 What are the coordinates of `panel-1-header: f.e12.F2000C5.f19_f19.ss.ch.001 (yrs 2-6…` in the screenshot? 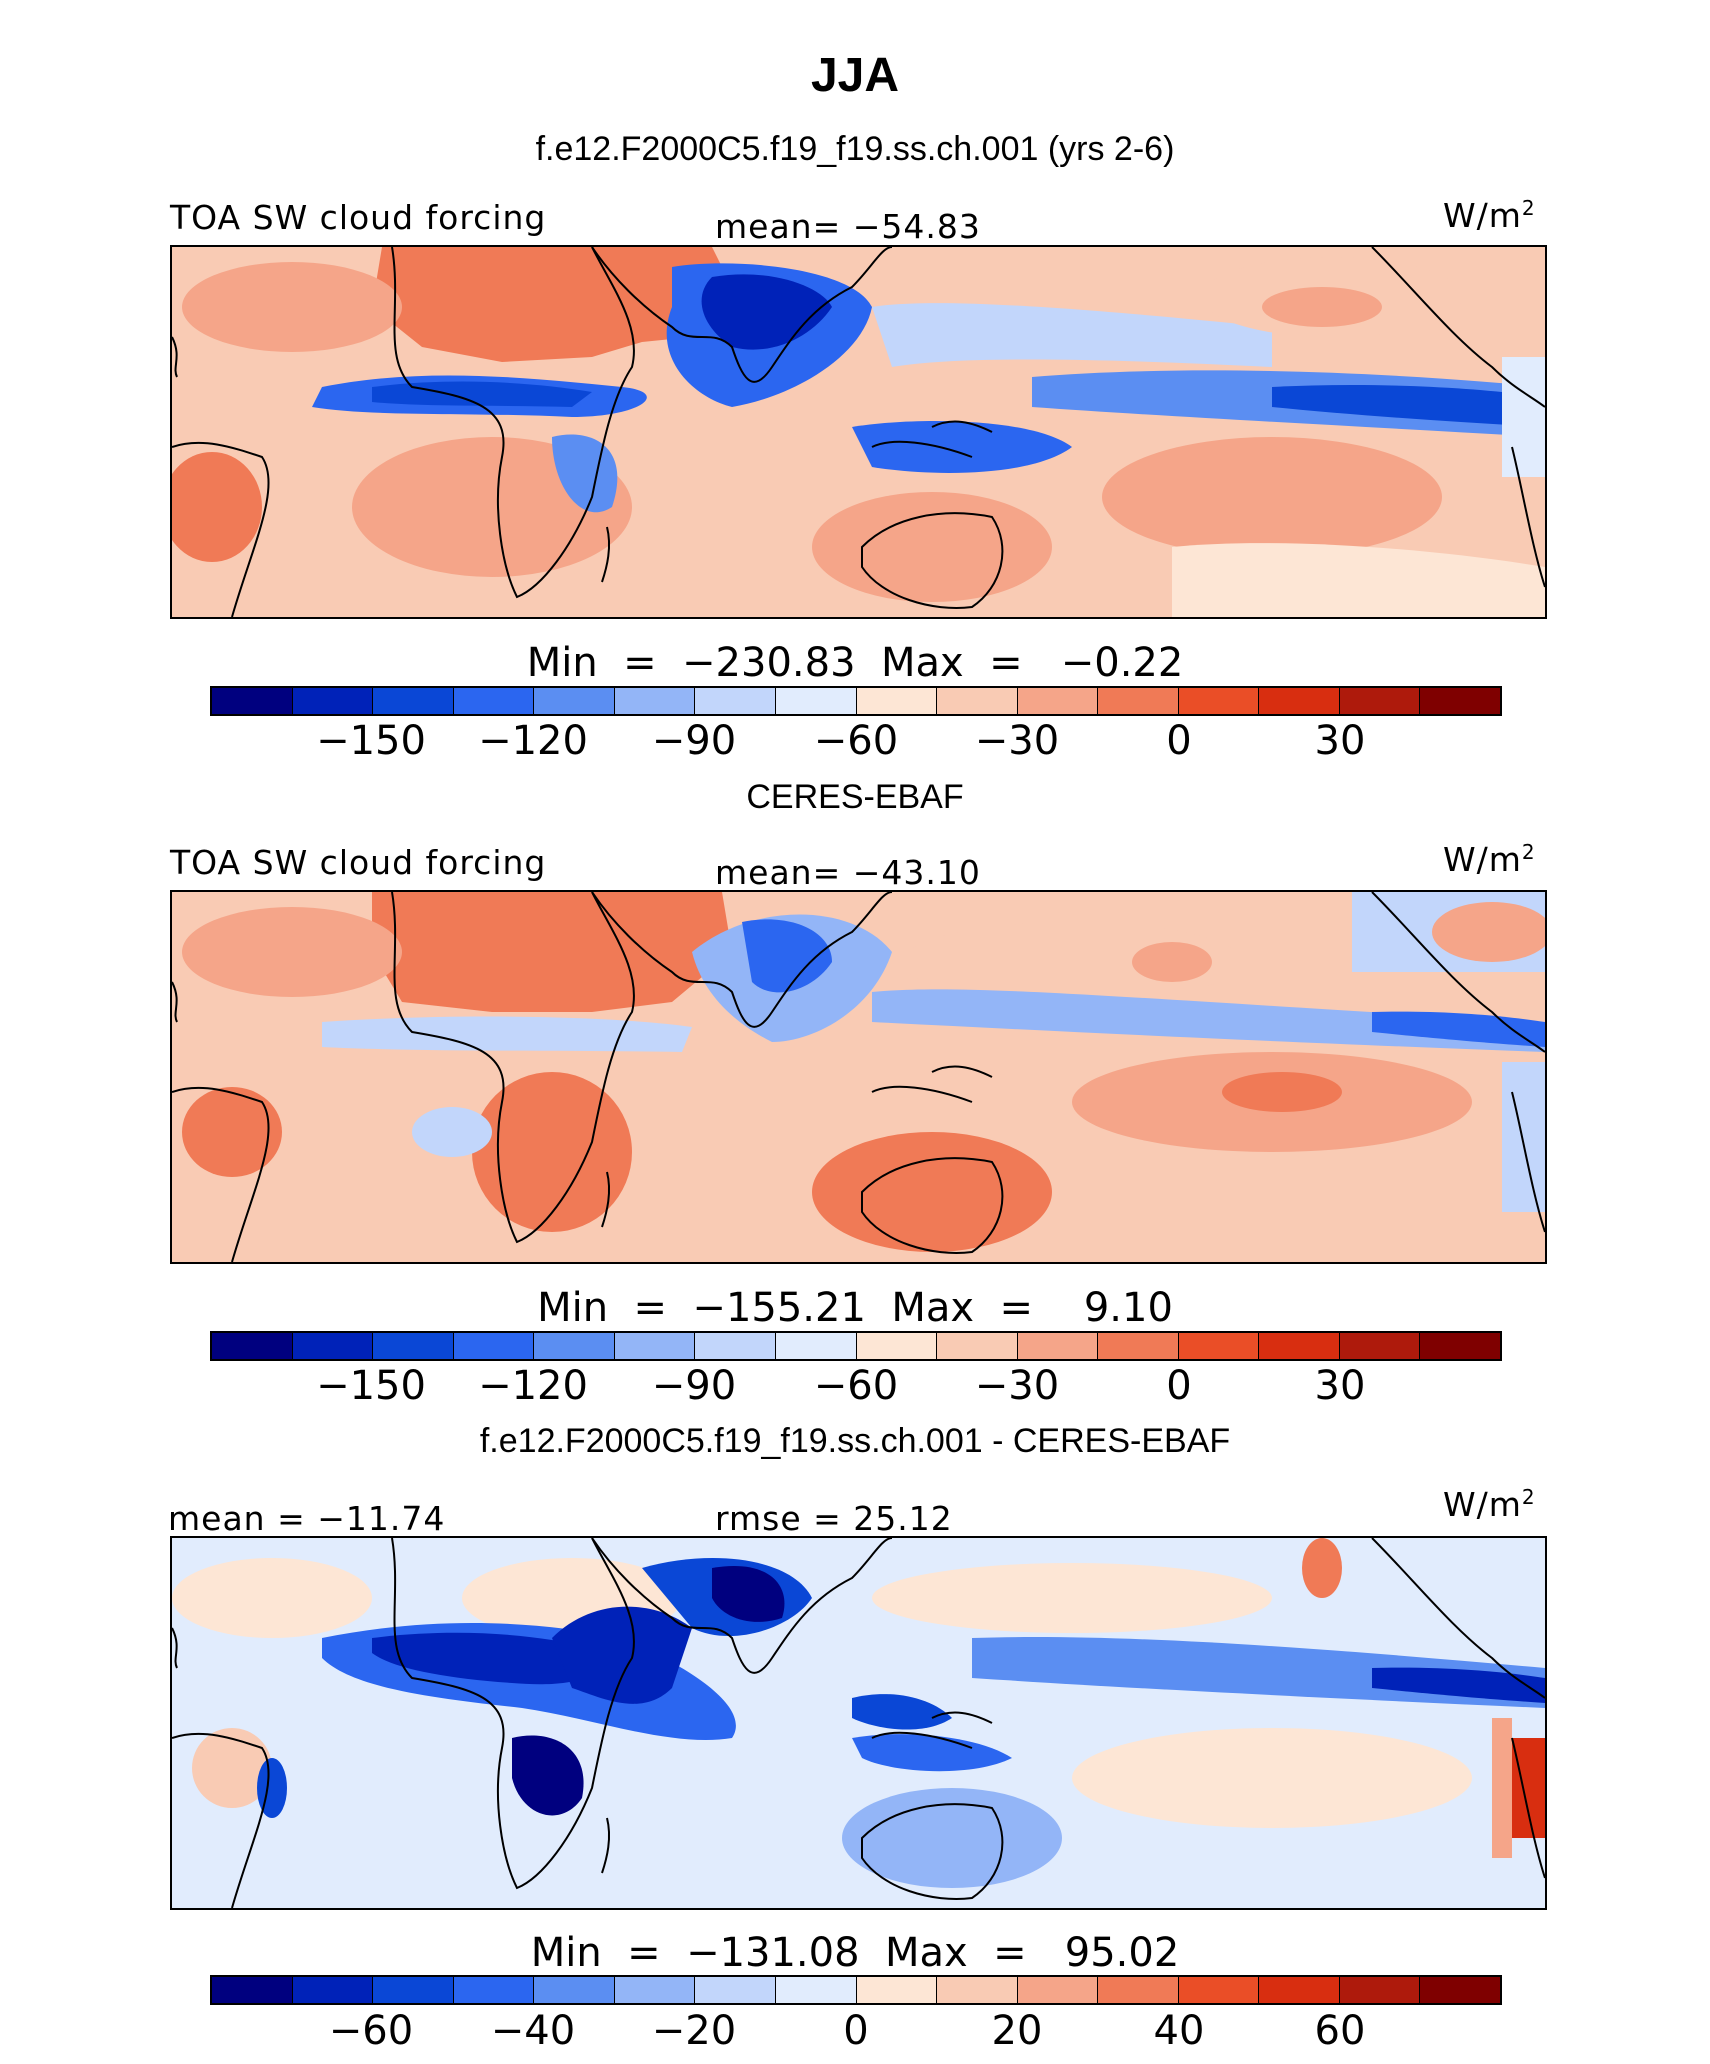 It's located at (855, 149).